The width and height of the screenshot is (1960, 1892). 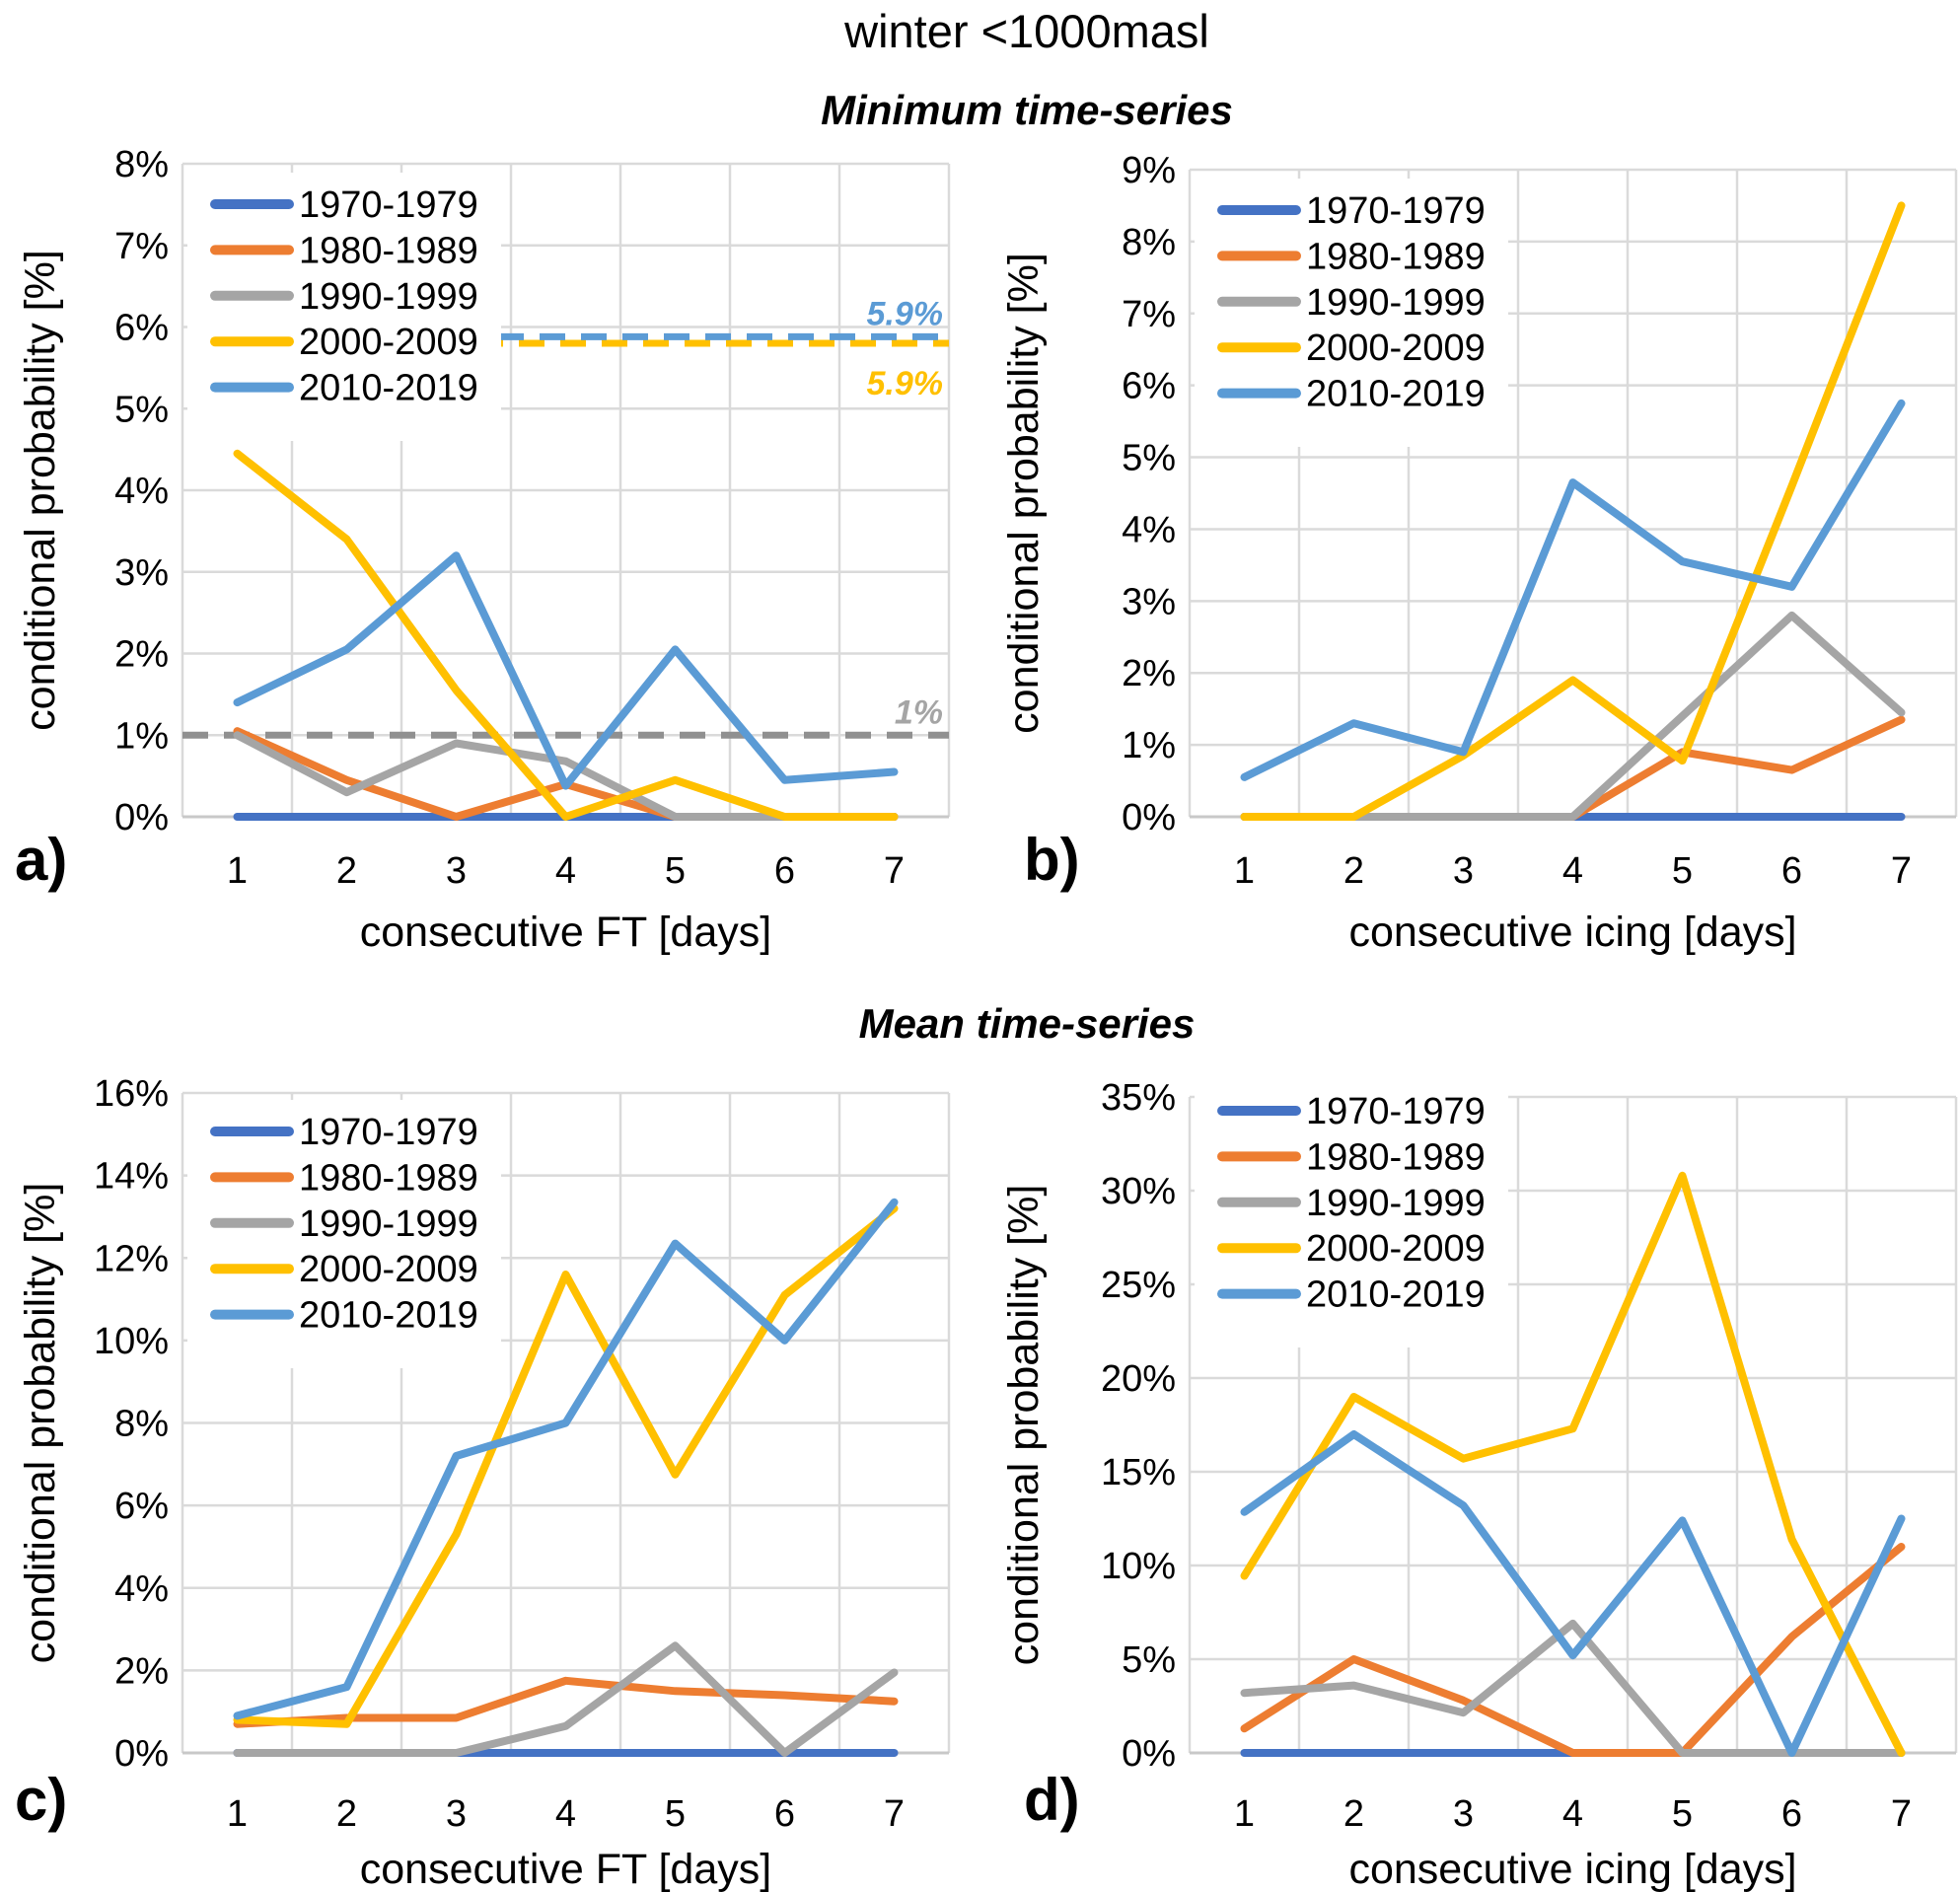 What do you see at coordinates (1027, 110) in the screenshot?
I see `subtitle-minimum-time-series: Minimum time-series` at bounding box center [1027, 110].